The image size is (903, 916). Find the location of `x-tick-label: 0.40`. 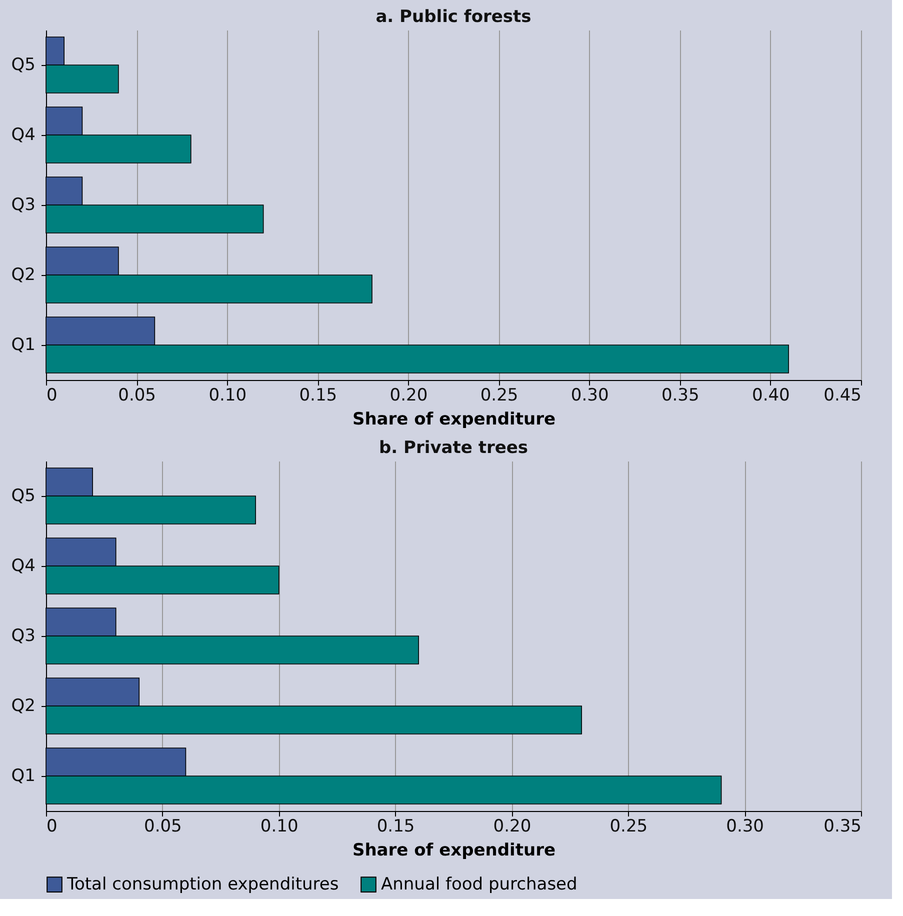

x-tick-label: 0.40 is located at coordinates (771, 396).